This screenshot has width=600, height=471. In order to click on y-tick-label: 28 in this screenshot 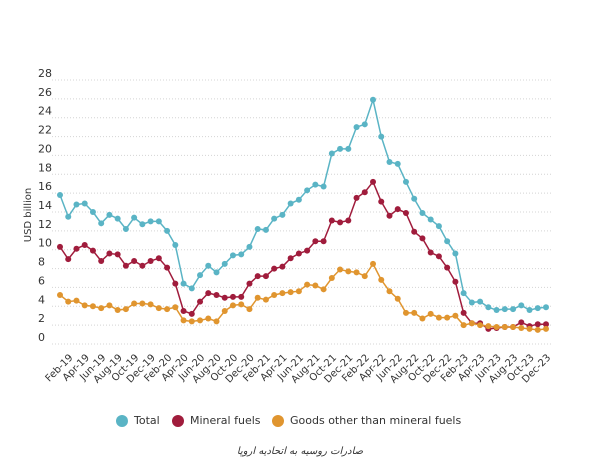, I will do `click(45, 73)`.